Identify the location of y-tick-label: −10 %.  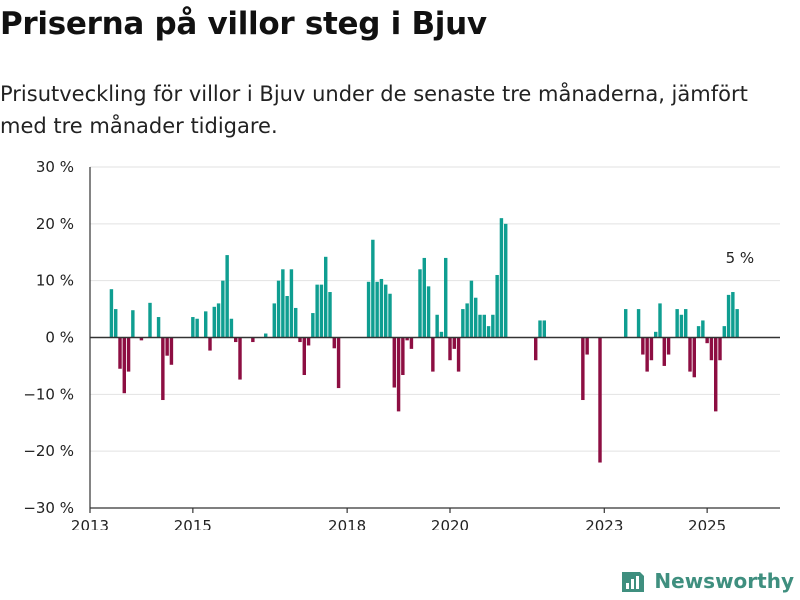
(48, 394).